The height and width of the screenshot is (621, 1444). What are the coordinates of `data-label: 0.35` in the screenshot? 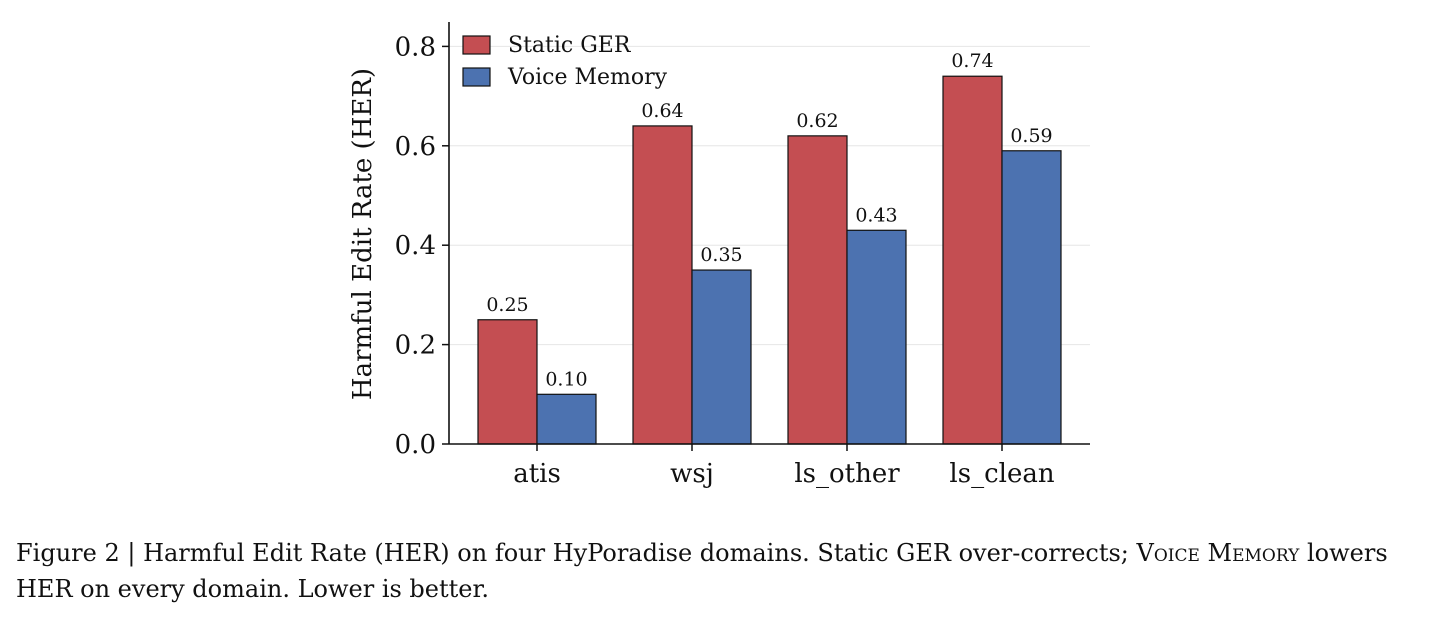 It's located at (721, 255).